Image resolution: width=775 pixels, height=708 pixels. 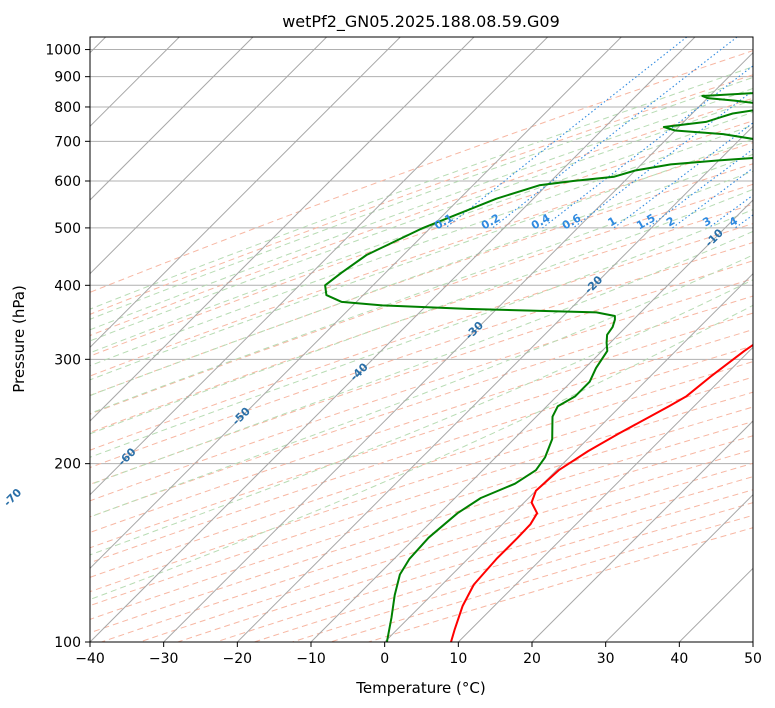 I want to click on y-tick-label: 600, so click(x=67, y=182).